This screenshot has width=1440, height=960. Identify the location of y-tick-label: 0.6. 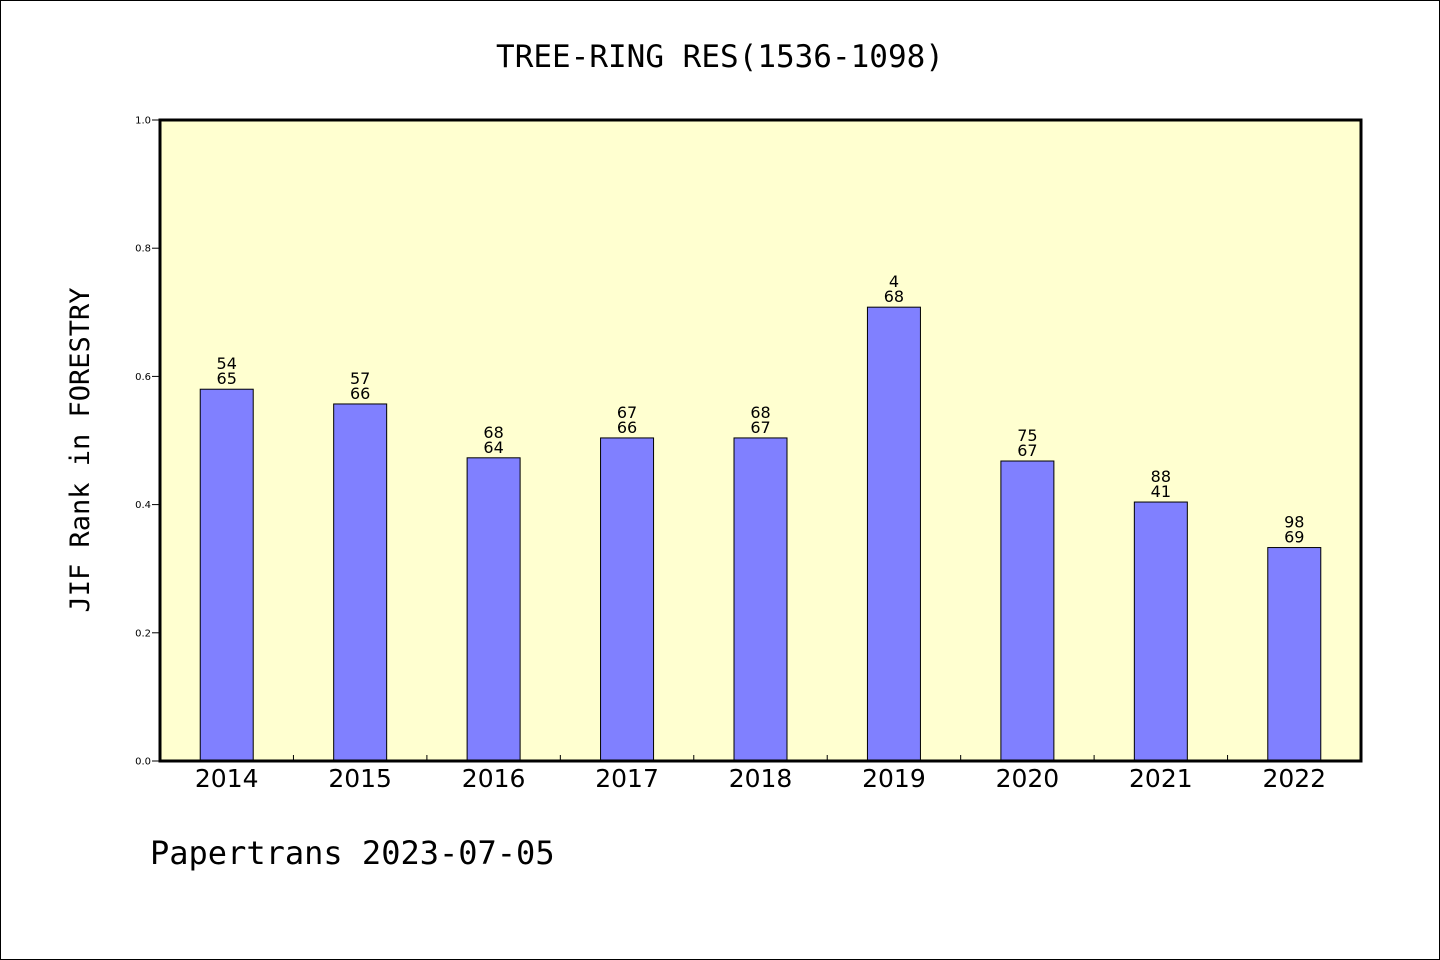
(143, 377).